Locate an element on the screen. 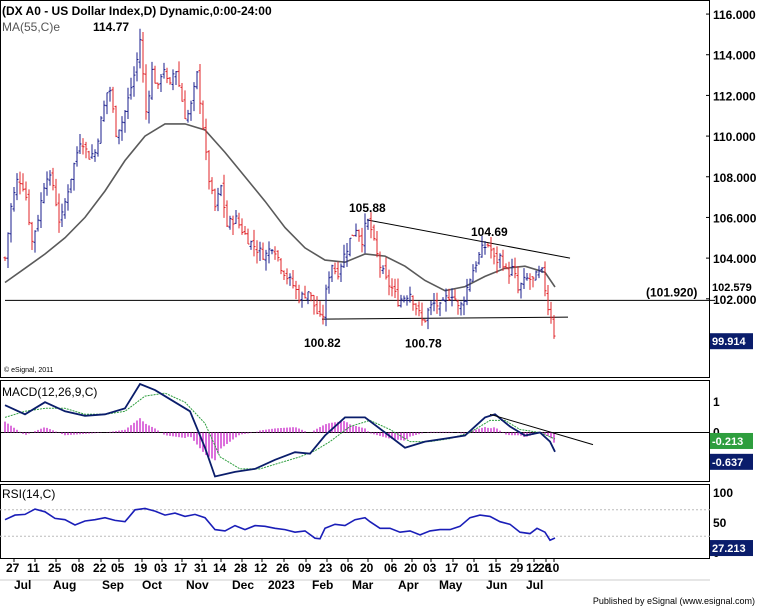 The height and width of the screenshot is (607, 763). x-month-label: 2023 is located at coordinates (281, 585).